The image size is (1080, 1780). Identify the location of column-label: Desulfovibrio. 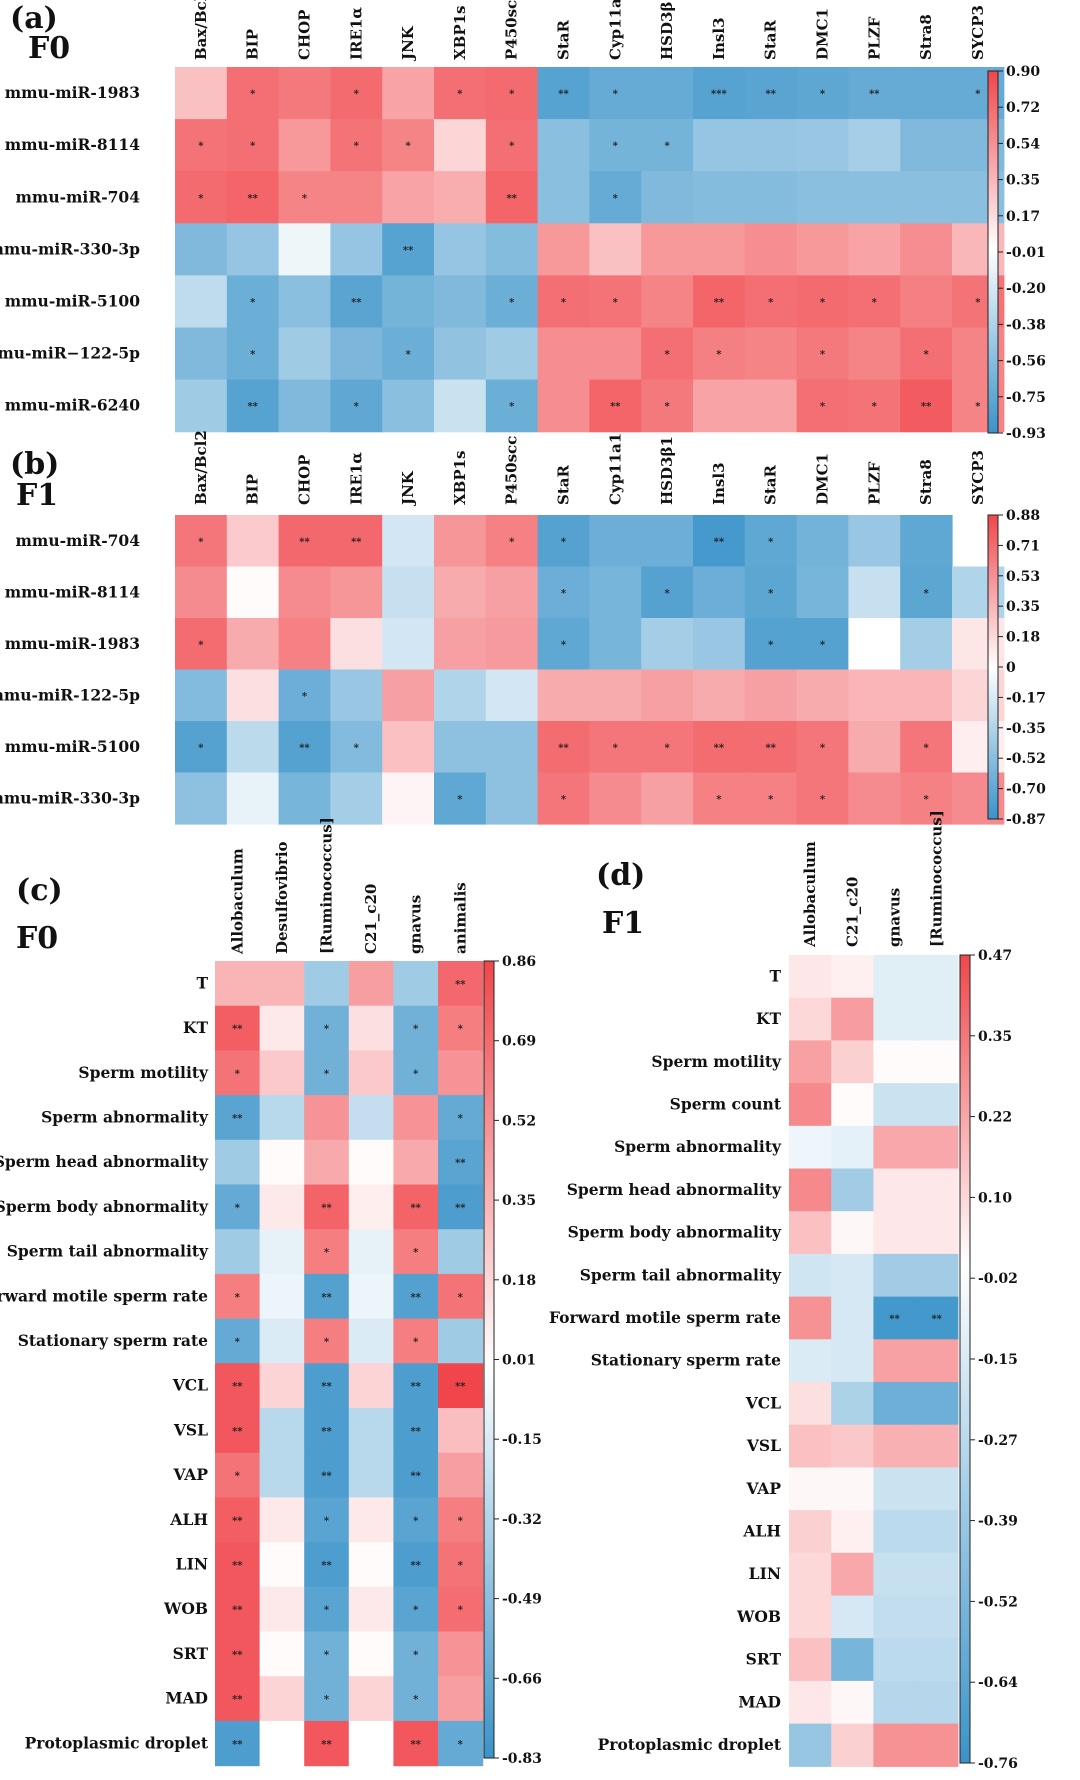
(282, 897).